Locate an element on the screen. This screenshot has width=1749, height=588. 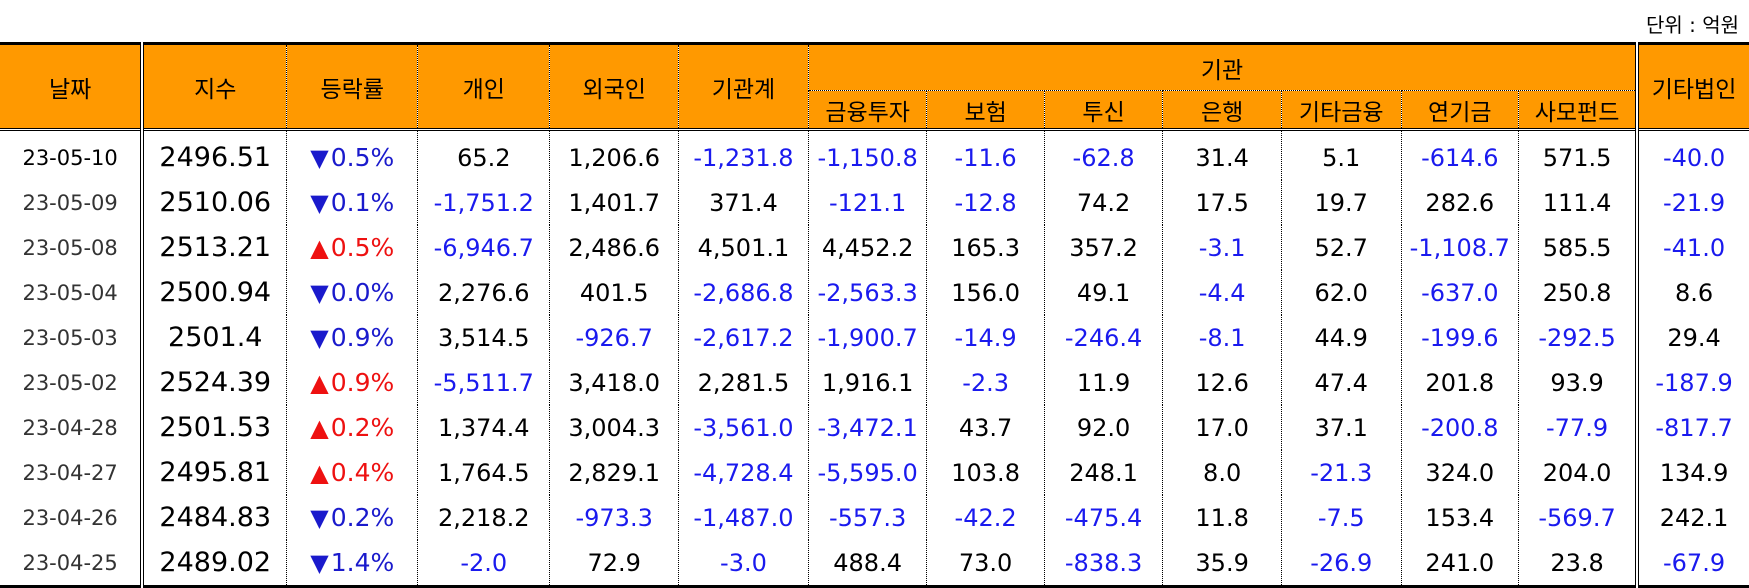
cell-other-finance: -21.3 is located at coordinates (1341, 472).